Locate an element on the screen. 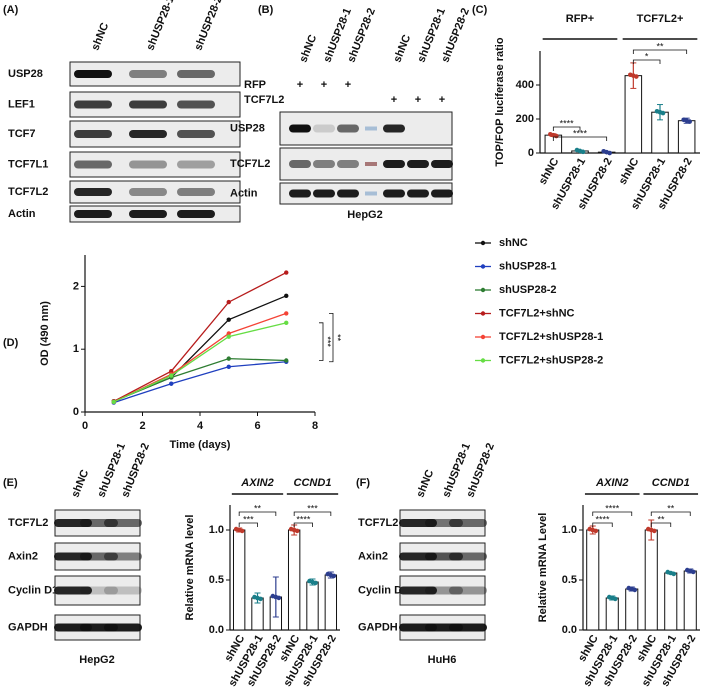 The image size is (709, 696). group-label: CCND1 is located at coordinates (671, 483).